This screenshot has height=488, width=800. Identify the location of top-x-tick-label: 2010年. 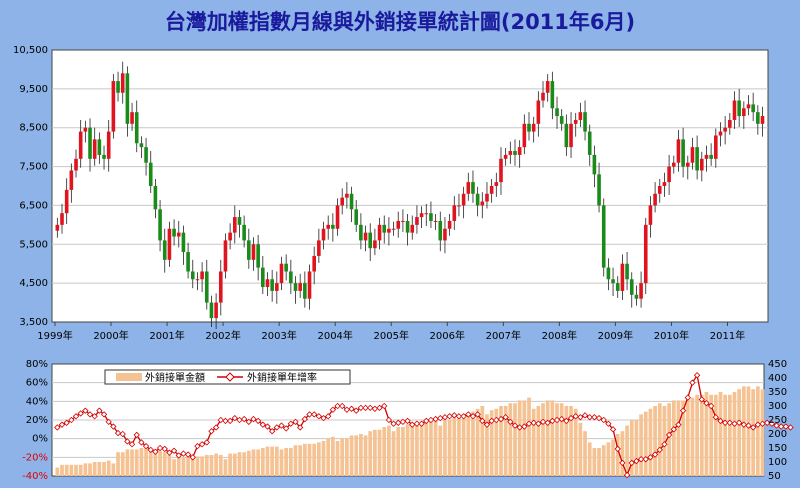
(671, 335).